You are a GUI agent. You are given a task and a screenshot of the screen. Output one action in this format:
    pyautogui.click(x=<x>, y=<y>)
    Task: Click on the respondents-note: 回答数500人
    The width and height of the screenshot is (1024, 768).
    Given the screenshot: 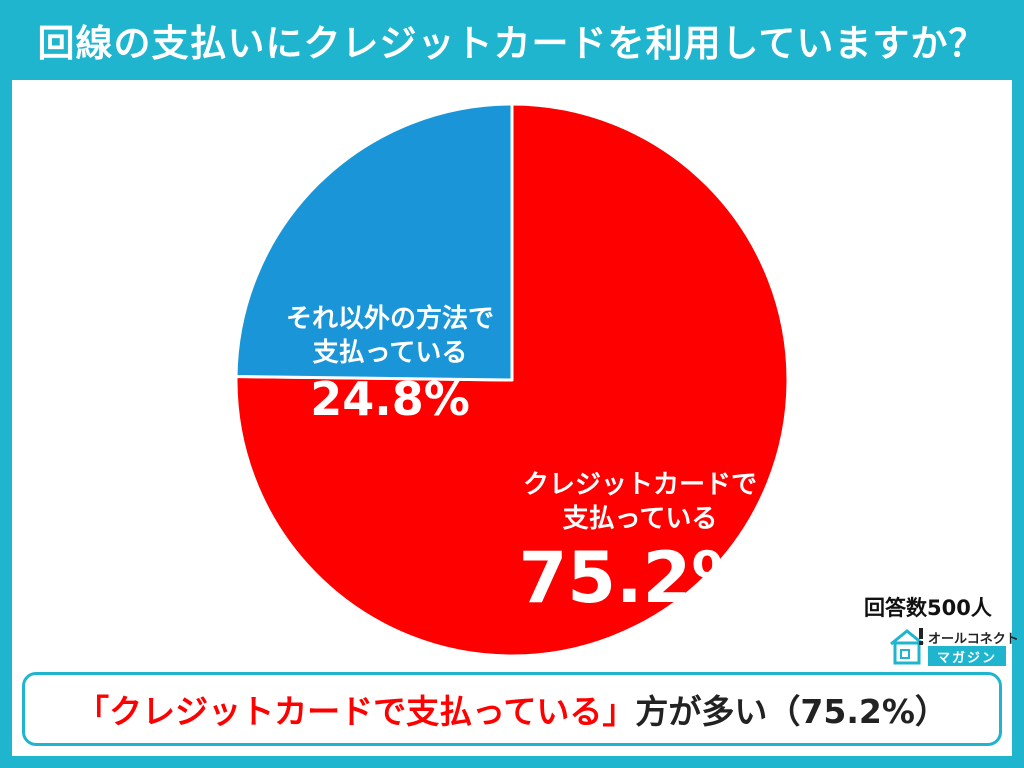 What is the action you would take?
    pyautogui.click(x=928, y=608)
    